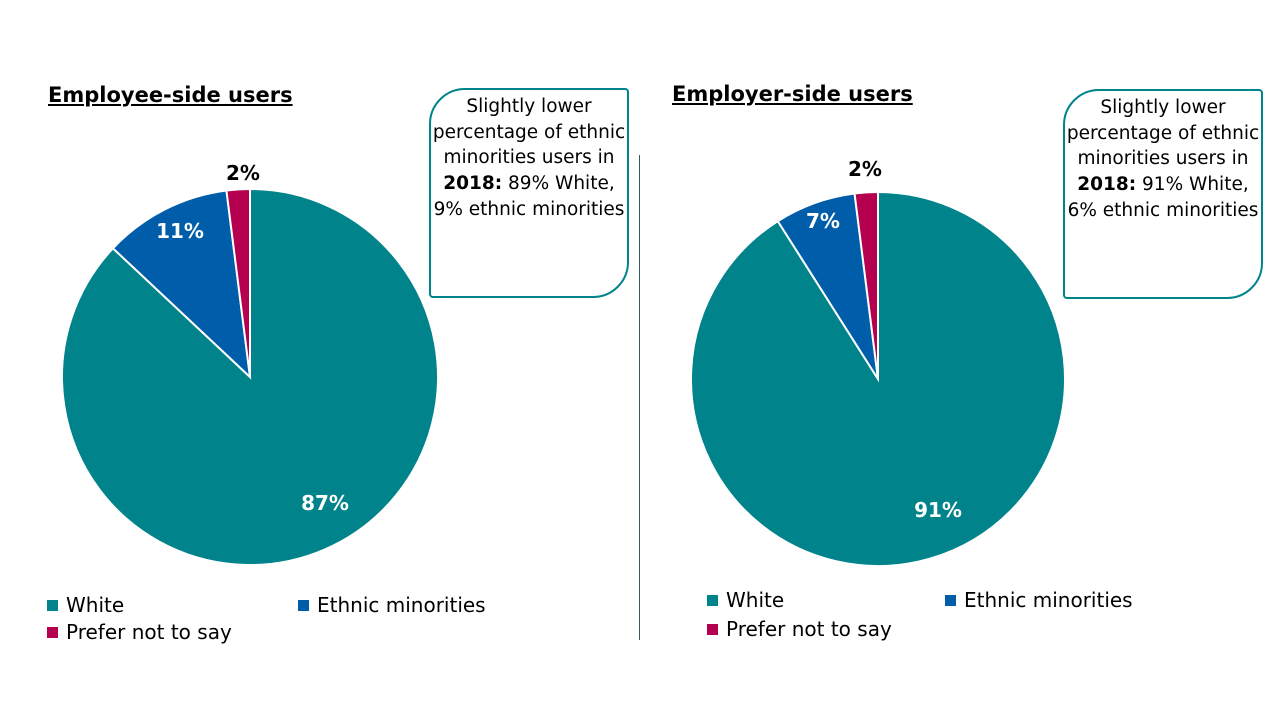 This screenshot has height=720, width=1280. Describe the element at coordinates (325, 503) in the screenshot. I see `data-label: 87%` at that location.